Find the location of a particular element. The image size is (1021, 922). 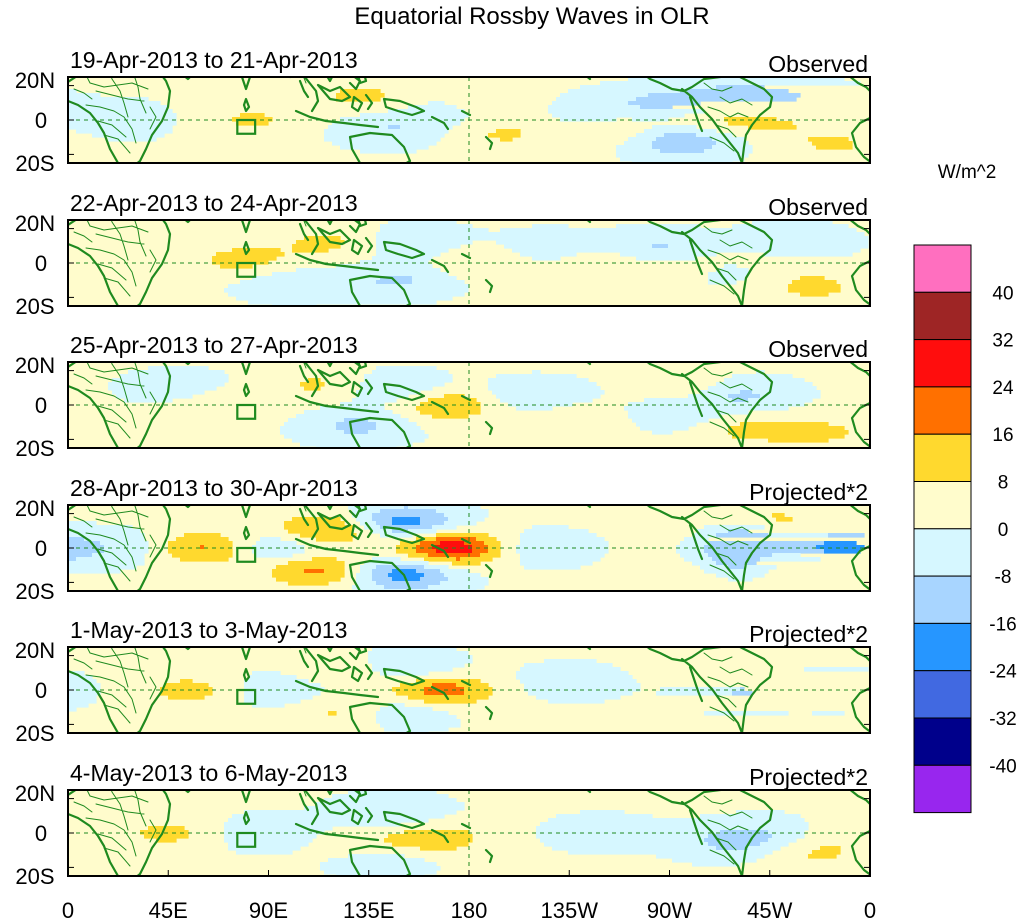

colorbar-level-label: -16 is located at coordinates (1002, 624).